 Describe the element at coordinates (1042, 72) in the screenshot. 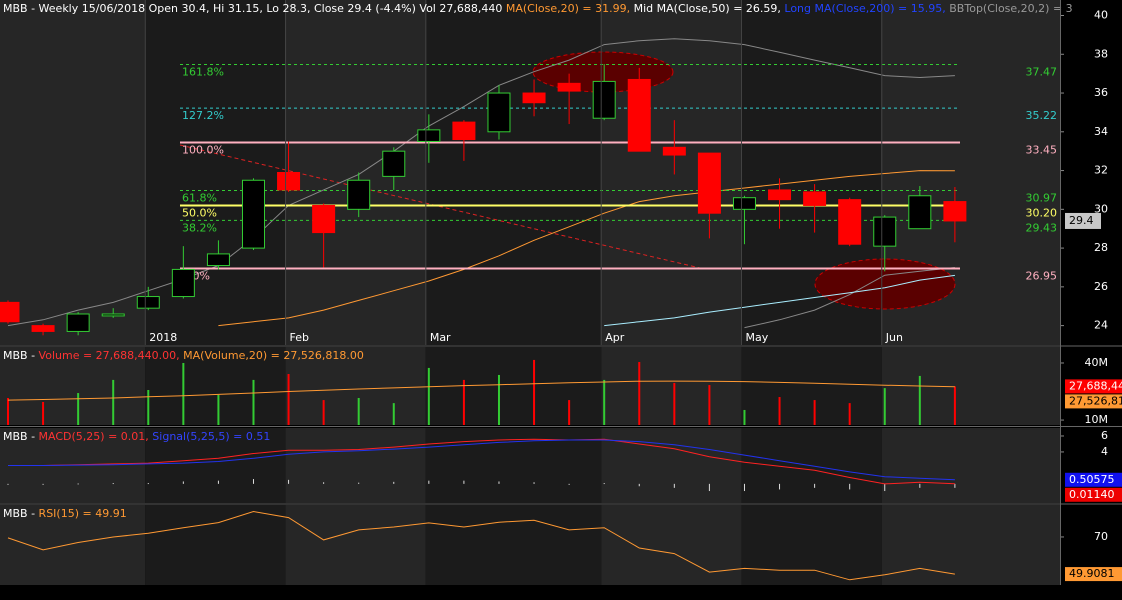

I see `fib-value: 37.47` at that location.